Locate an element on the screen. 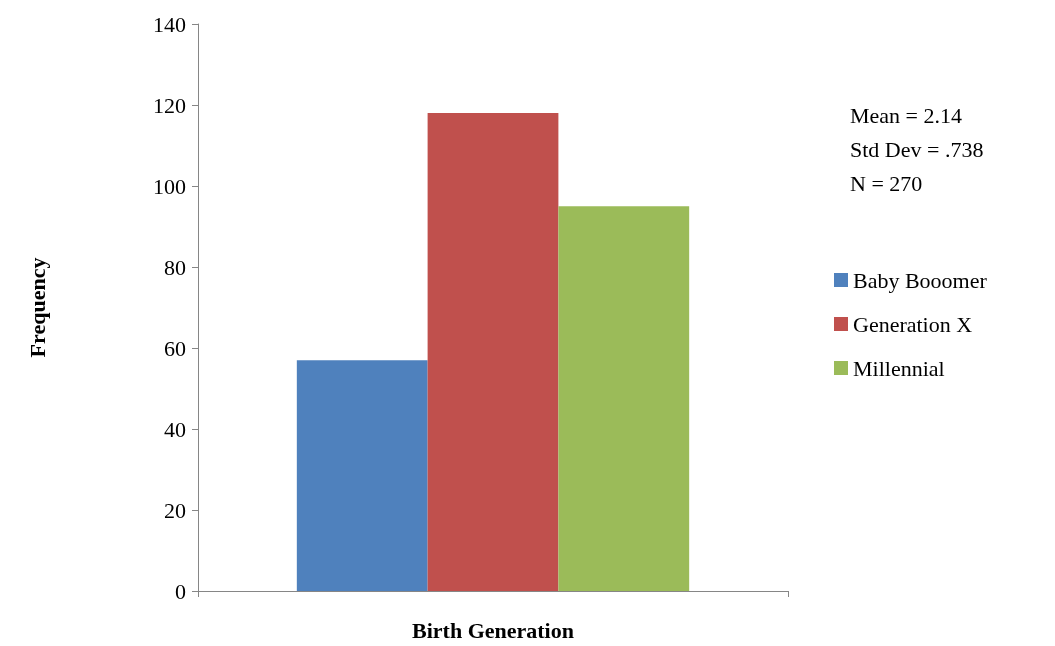 The height and width of the screenshot is (646, 1055). text: Mean = 2.14 is located at coordinates (906, 115).